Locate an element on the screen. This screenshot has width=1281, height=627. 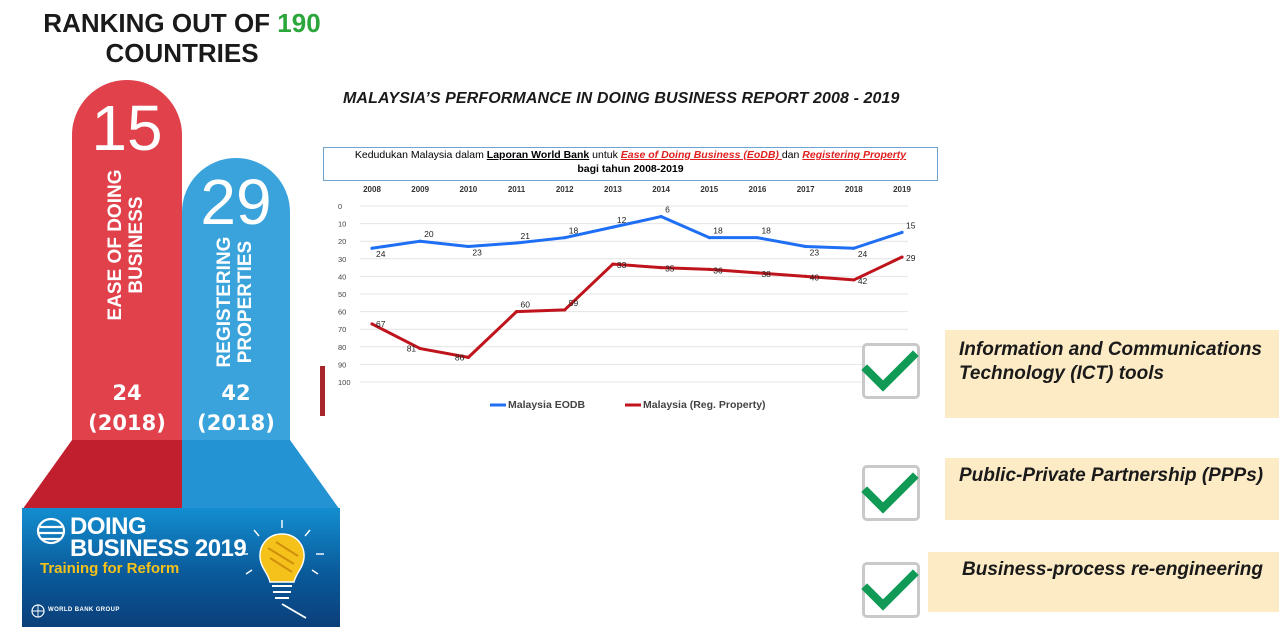
accent-bar is located at coordinates (322, 391).